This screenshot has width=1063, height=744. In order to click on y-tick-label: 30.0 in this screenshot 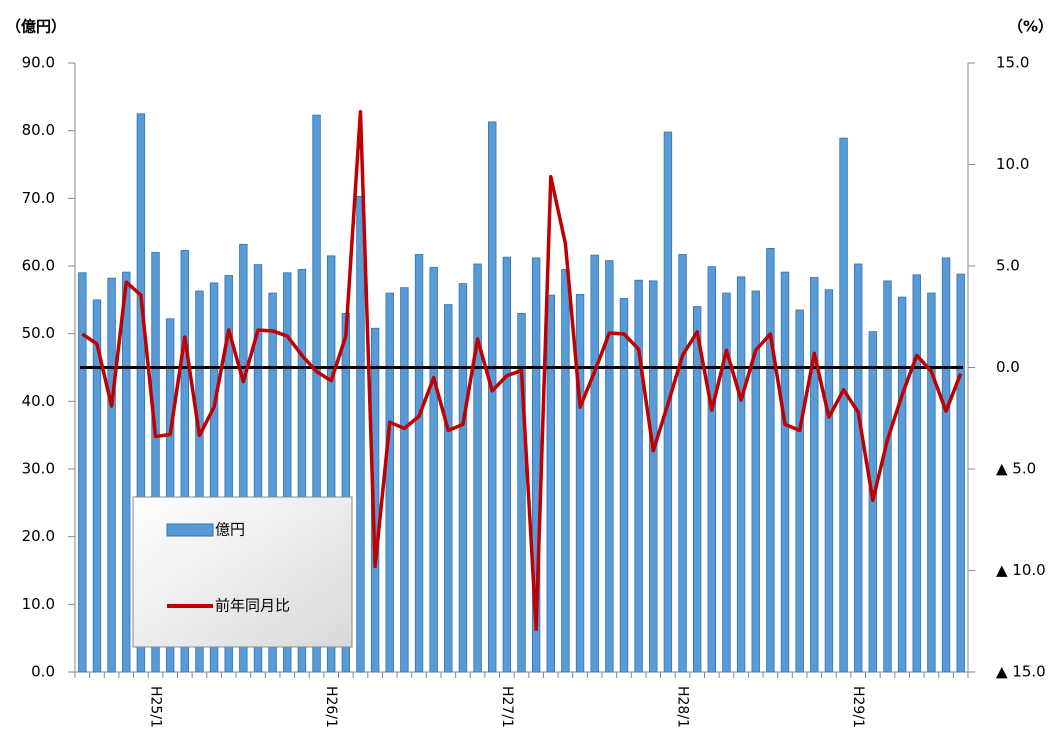, I will do `click(38, 469)`.